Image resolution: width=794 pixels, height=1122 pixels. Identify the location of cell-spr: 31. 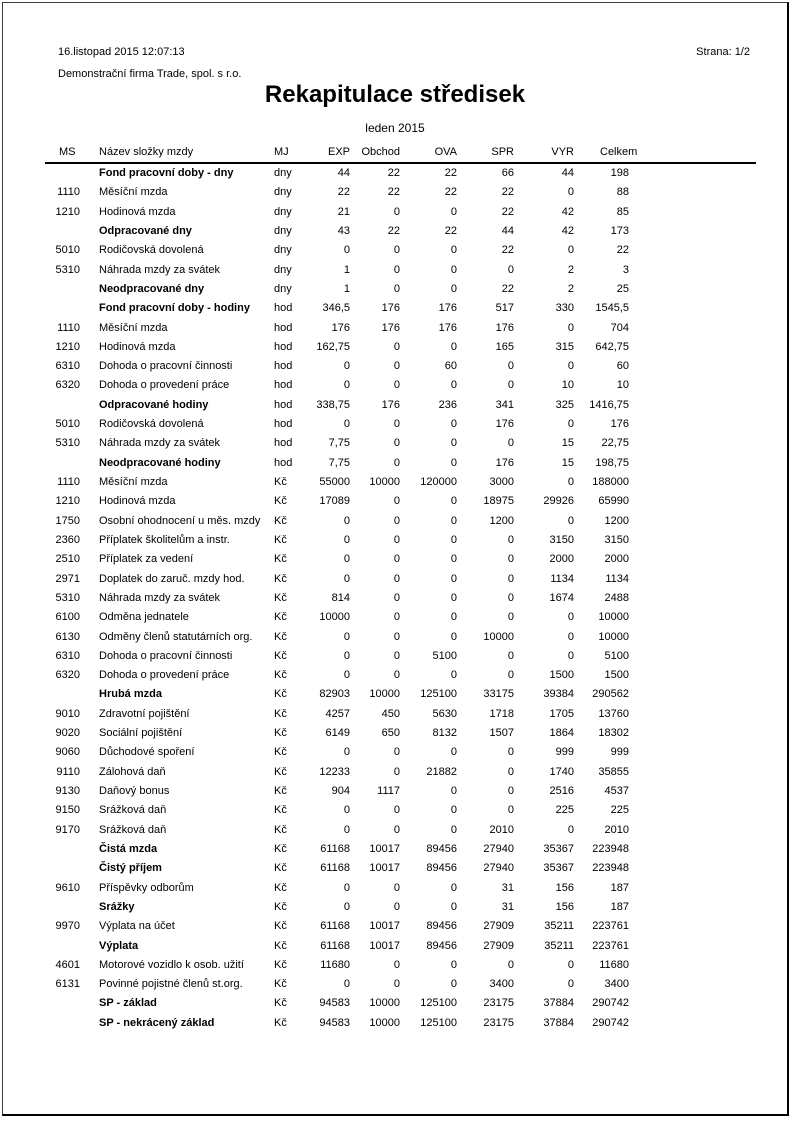
(507, 906).